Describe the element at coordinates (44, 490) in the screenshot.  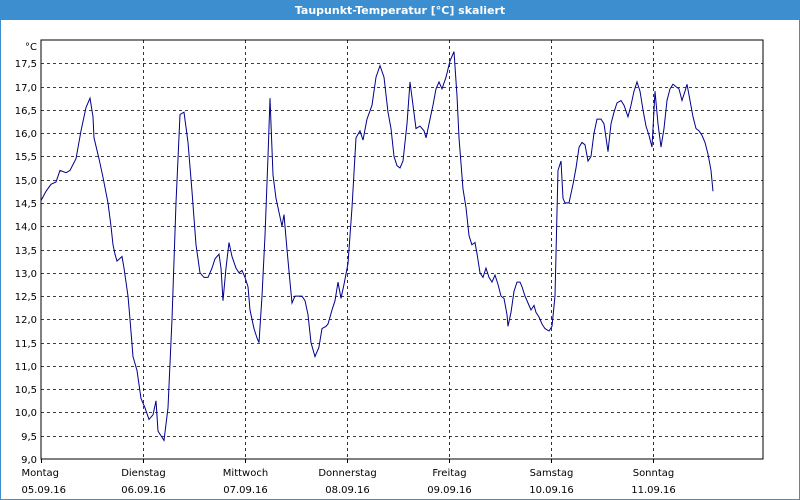
I see `x-tick-date-label: 05.09.16` at that location.